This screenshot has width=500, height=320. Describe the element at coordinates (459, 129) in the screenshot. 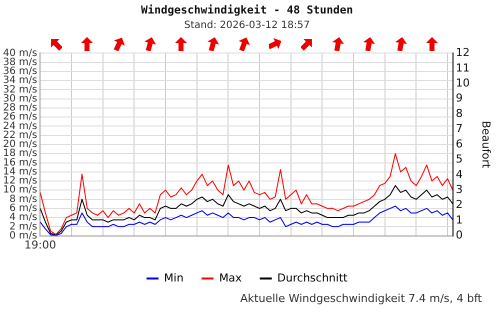

I see `y2-tick-label: 7` at that location.